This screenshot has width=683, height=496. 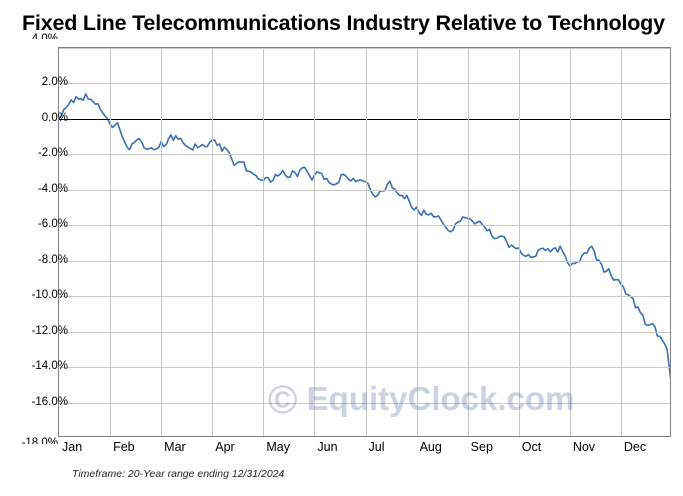 I want to click on y-axis-tick-label: -2.0%, so click(x=52, y=153).